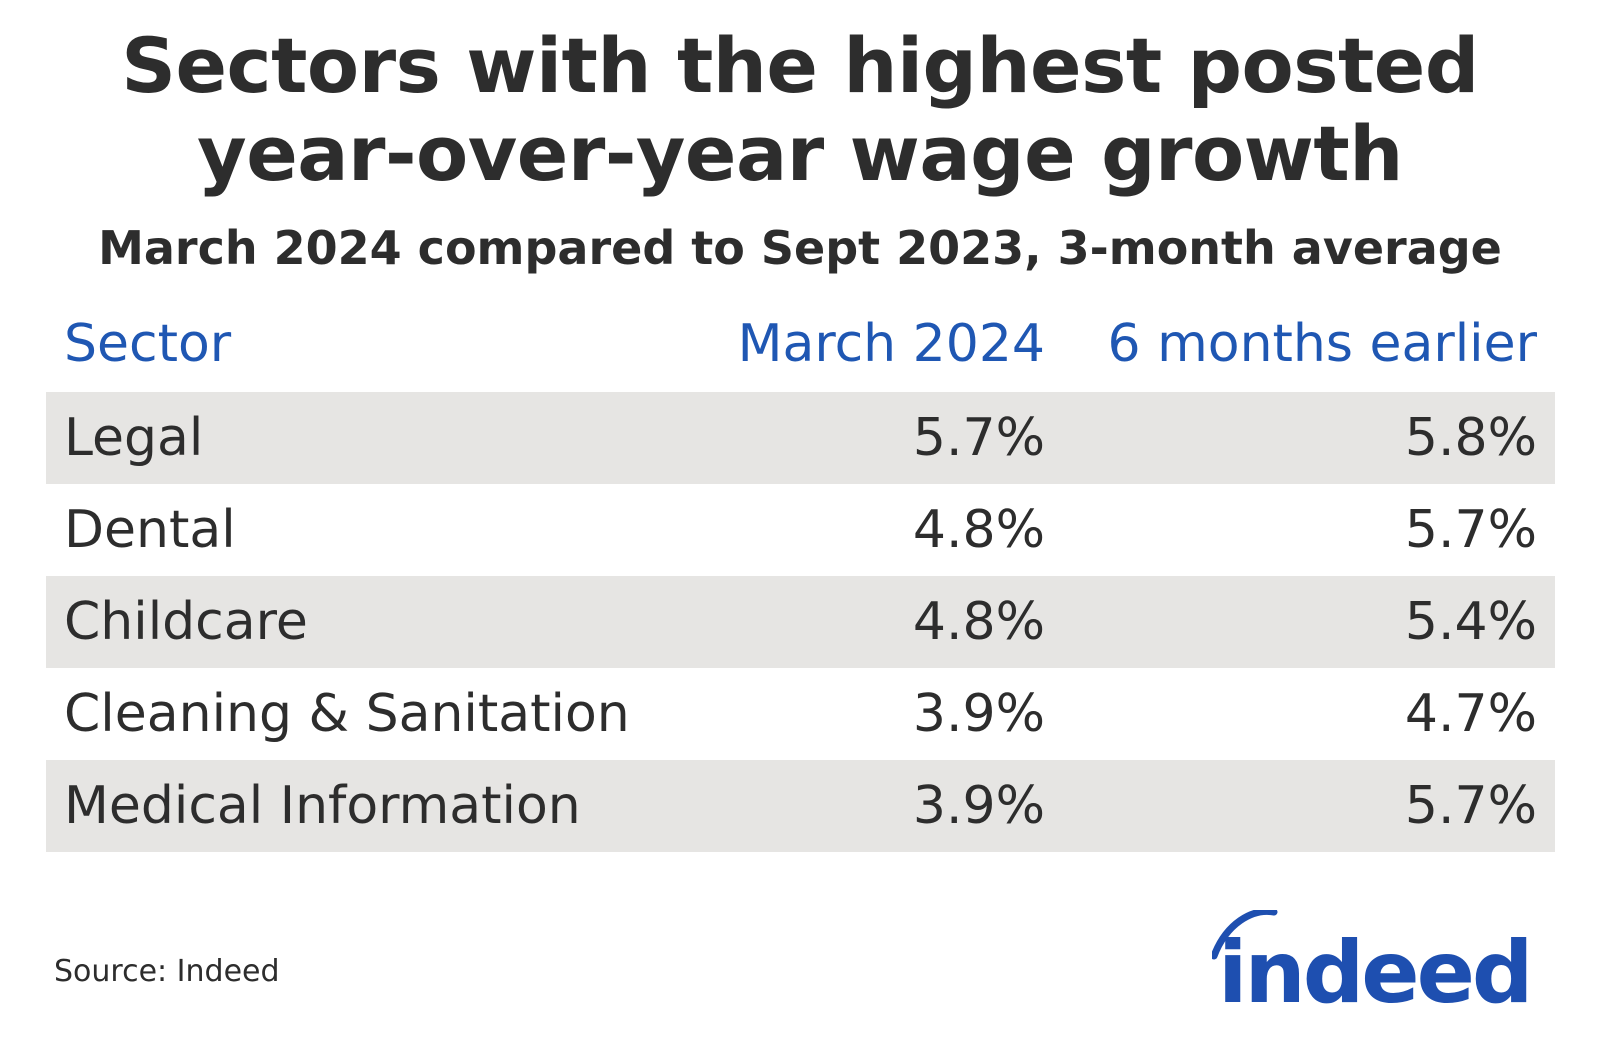 The height and width of the screenshot is (1062, 1600). I want to click on column-header-march-2024: March 2024, so click(891, 344).